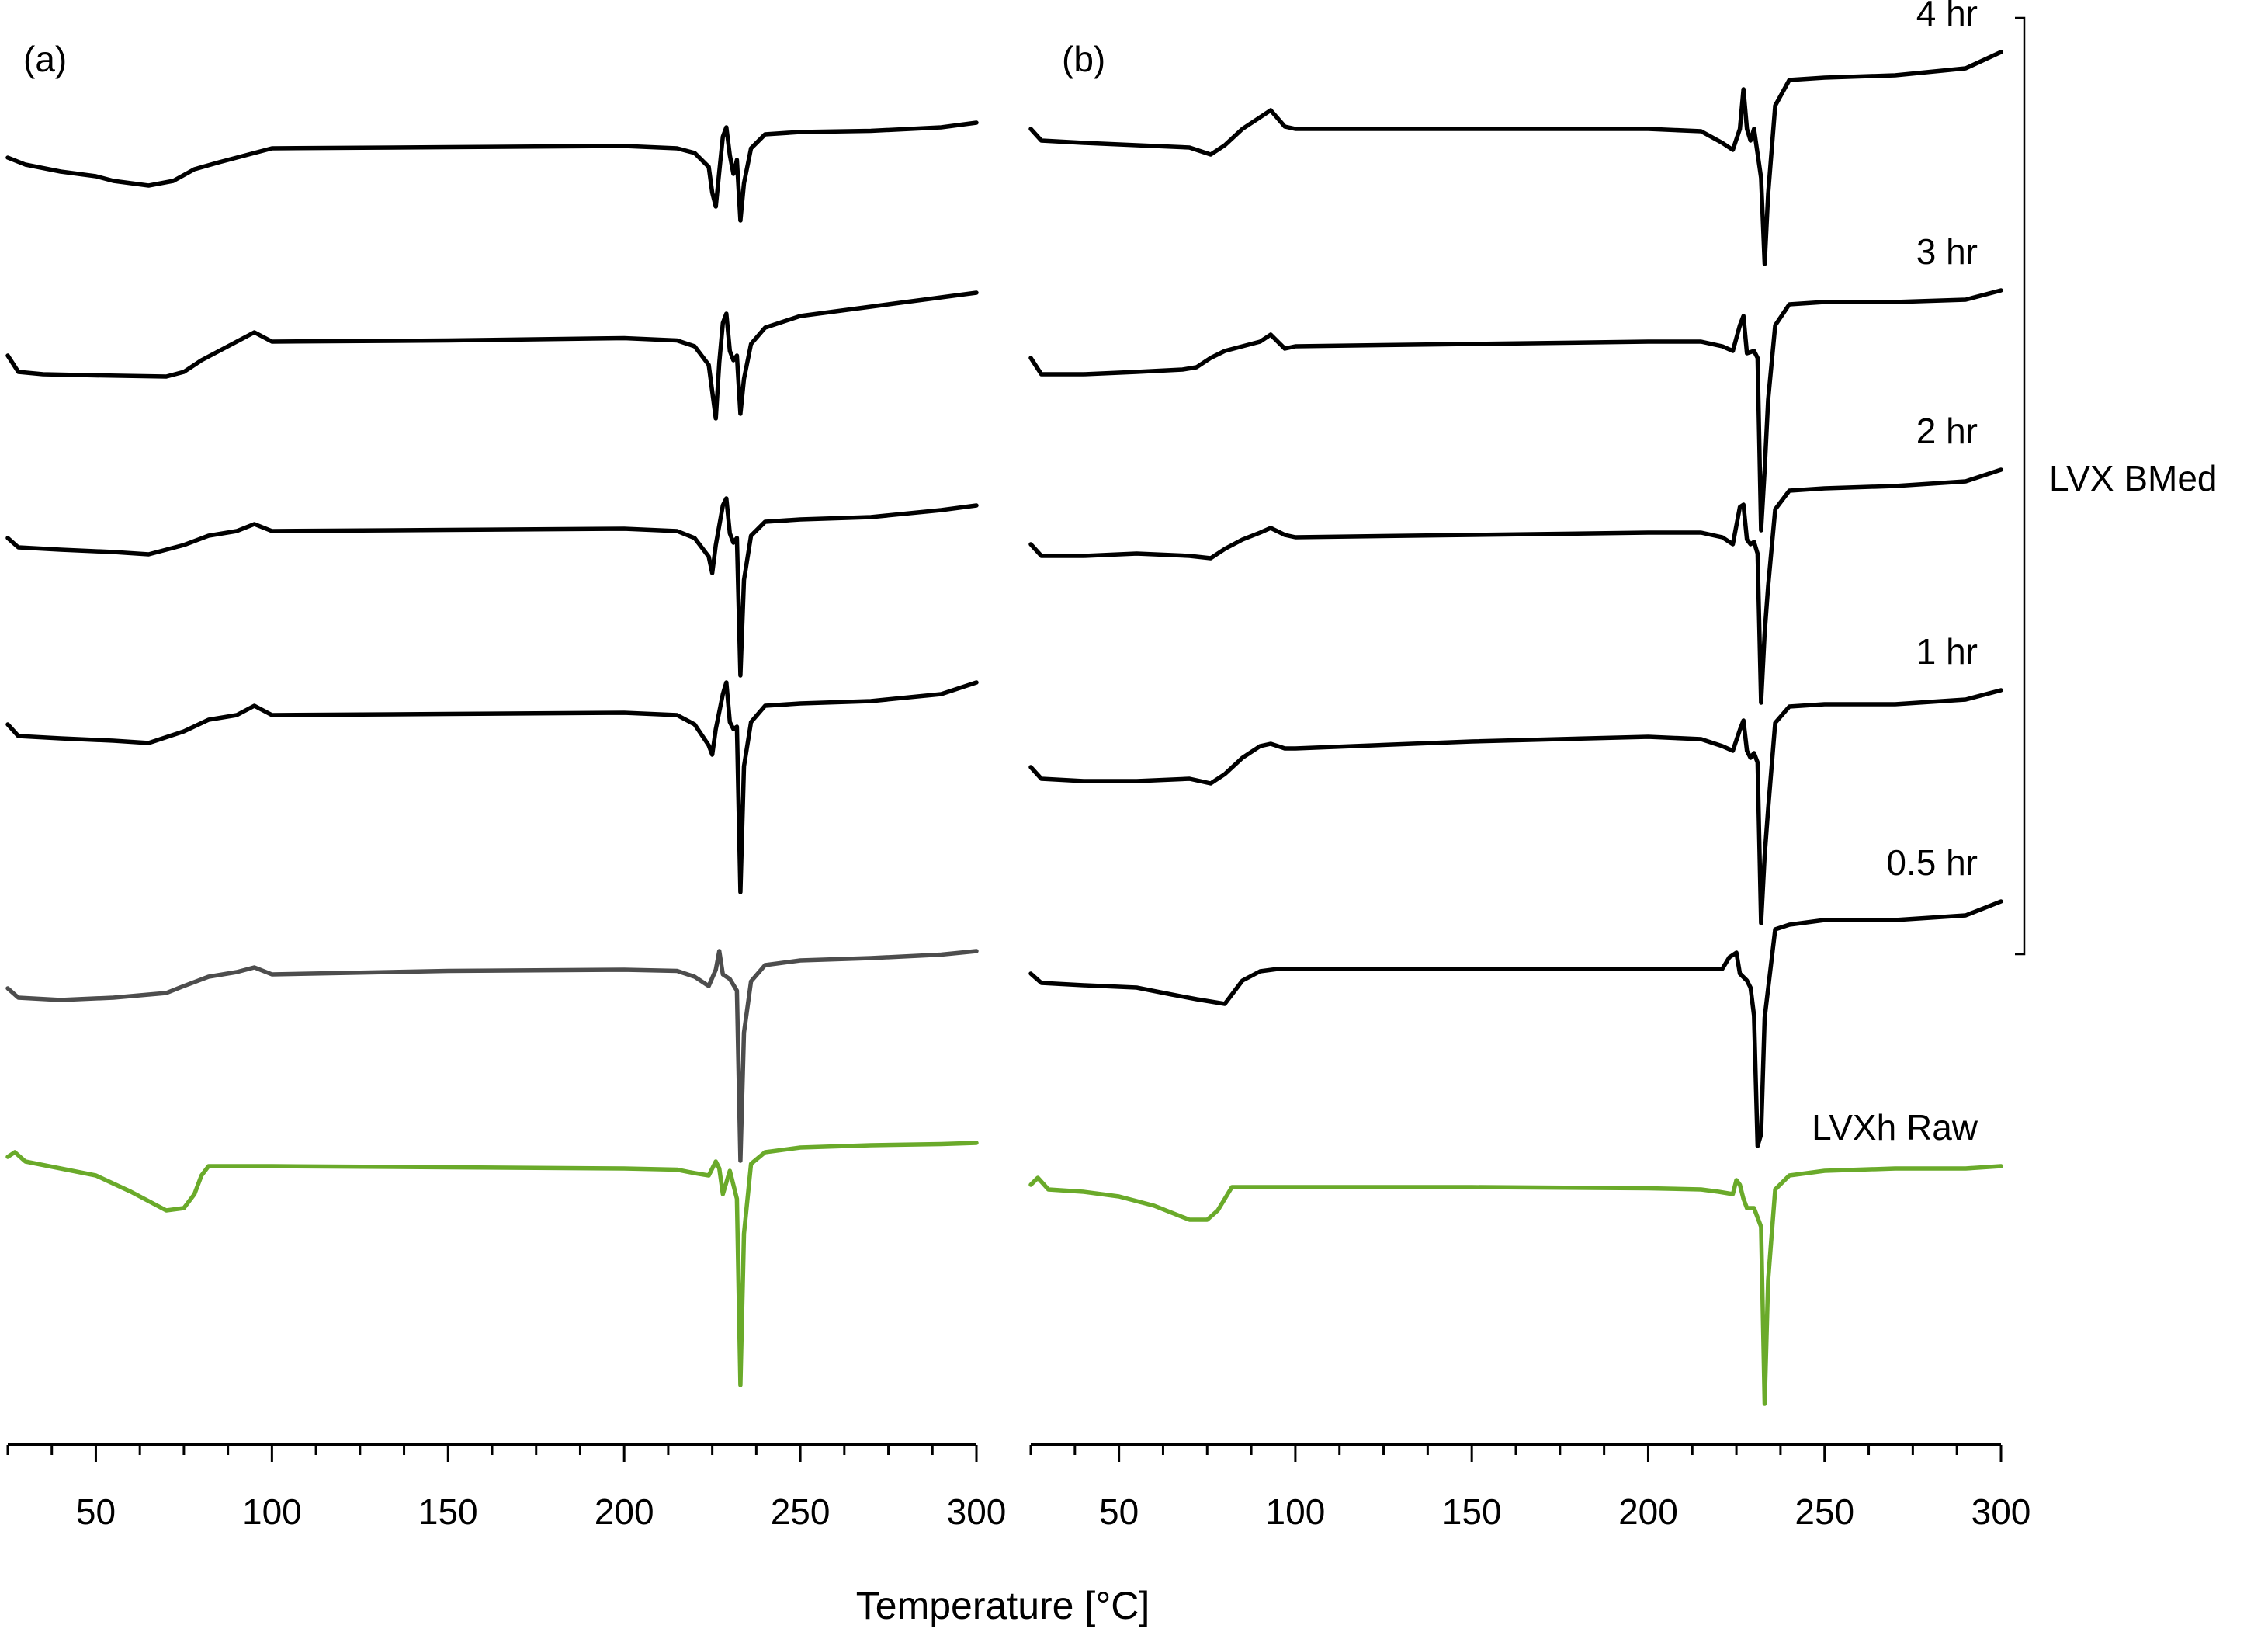  I want to click on panel-b-tick-label: 200, so click(1648, 1511).